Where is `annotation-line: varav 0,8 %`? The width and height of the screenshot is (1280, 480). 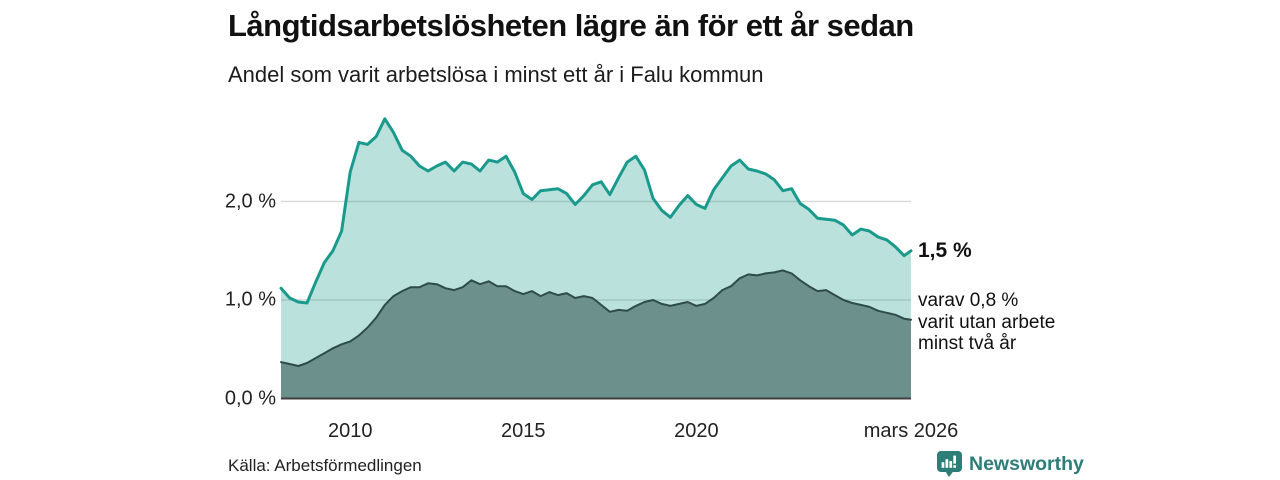 annotation-line: varav 0,8 % is located at coordinates (968, 300).